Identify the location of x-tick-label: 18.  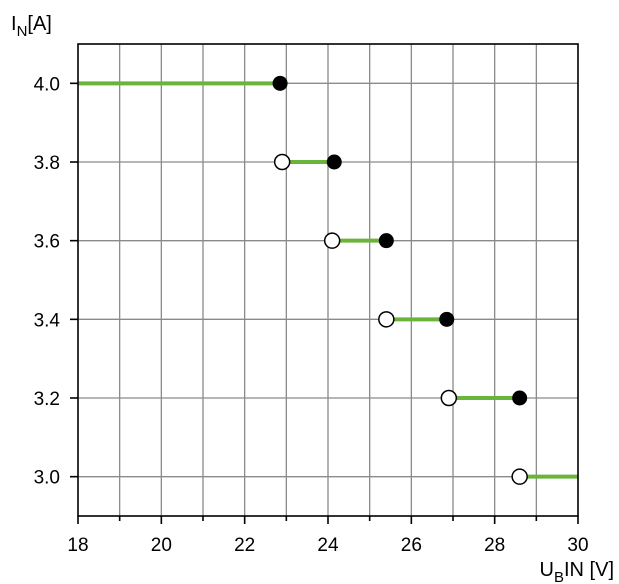
(77, 545).